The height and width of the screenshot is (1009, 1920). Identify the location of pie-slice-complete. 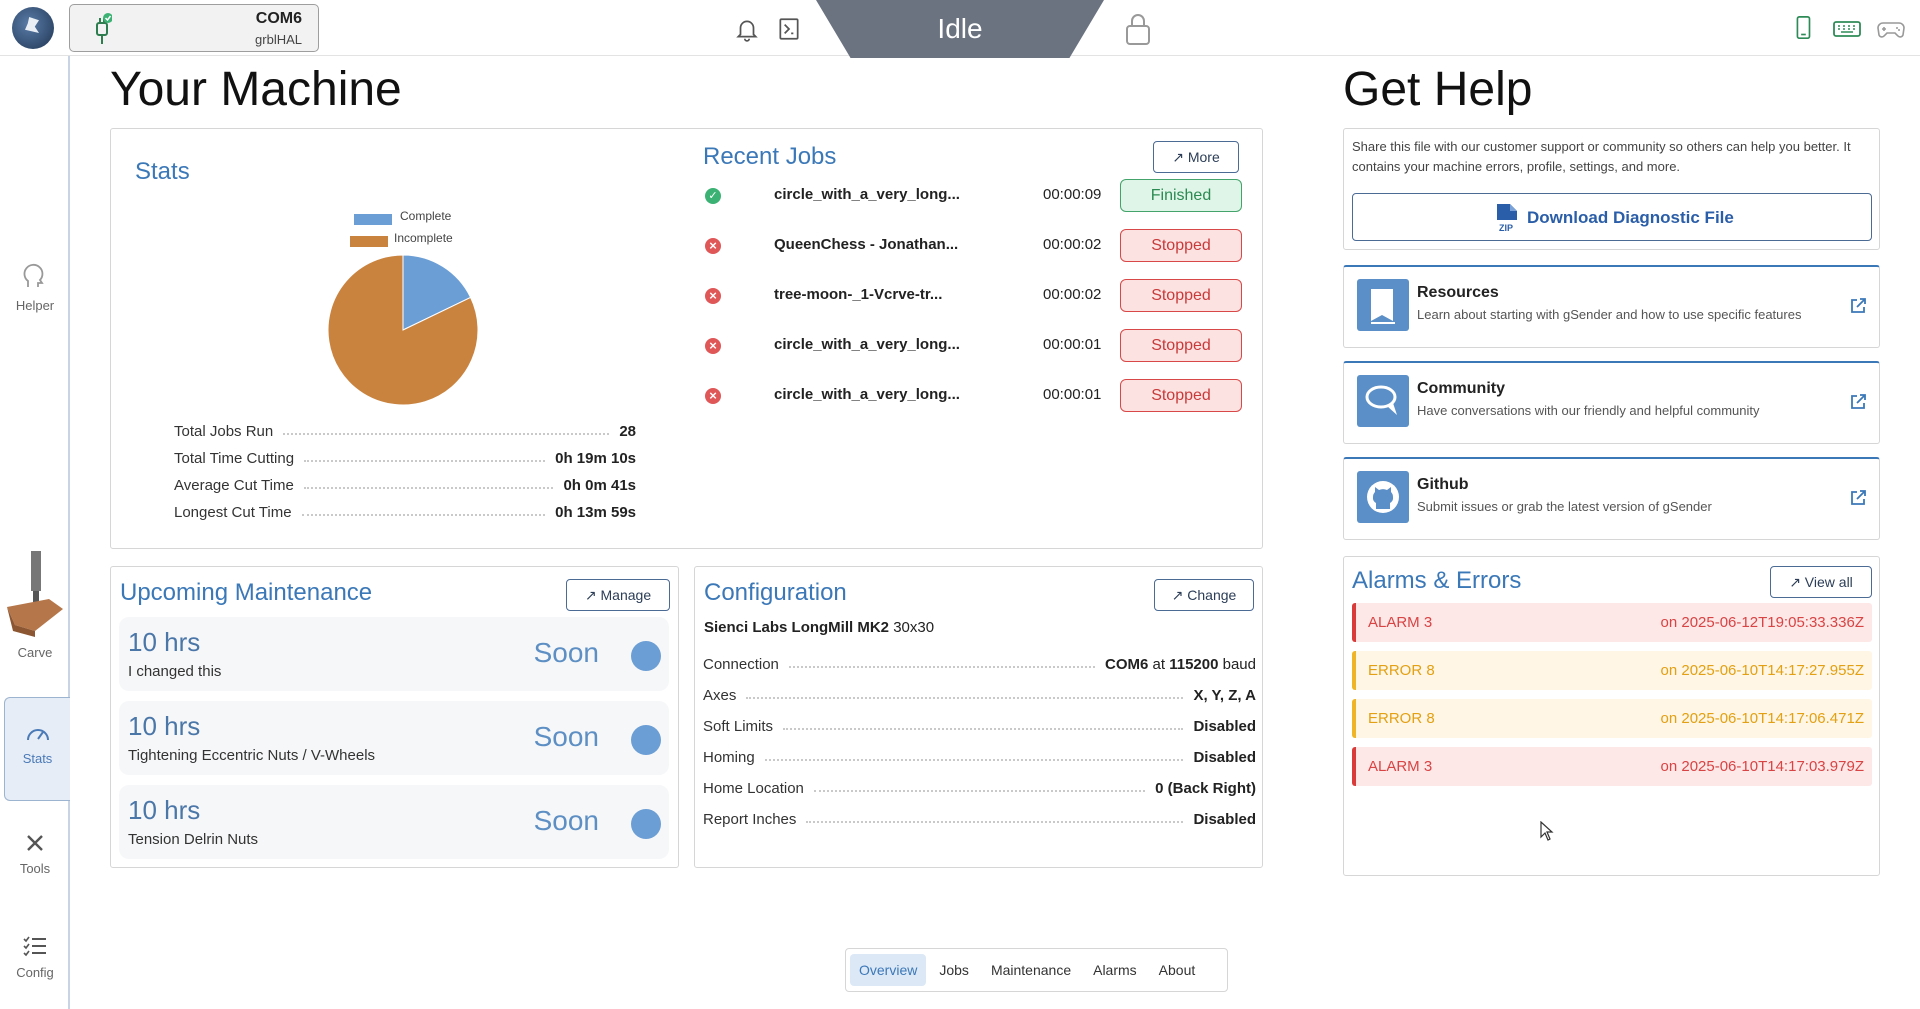
(437, 292).